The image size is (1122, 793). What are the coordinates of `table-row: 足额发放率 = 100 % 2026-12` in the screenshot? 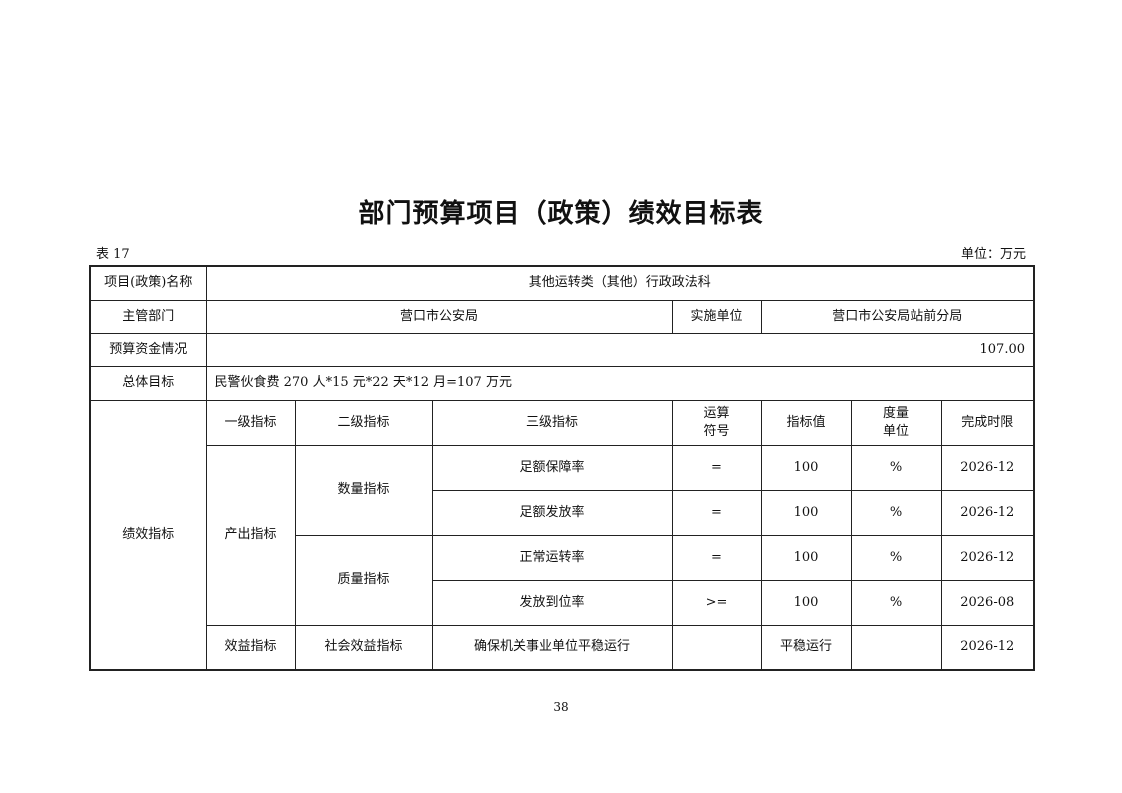 It's located at (562, 512).